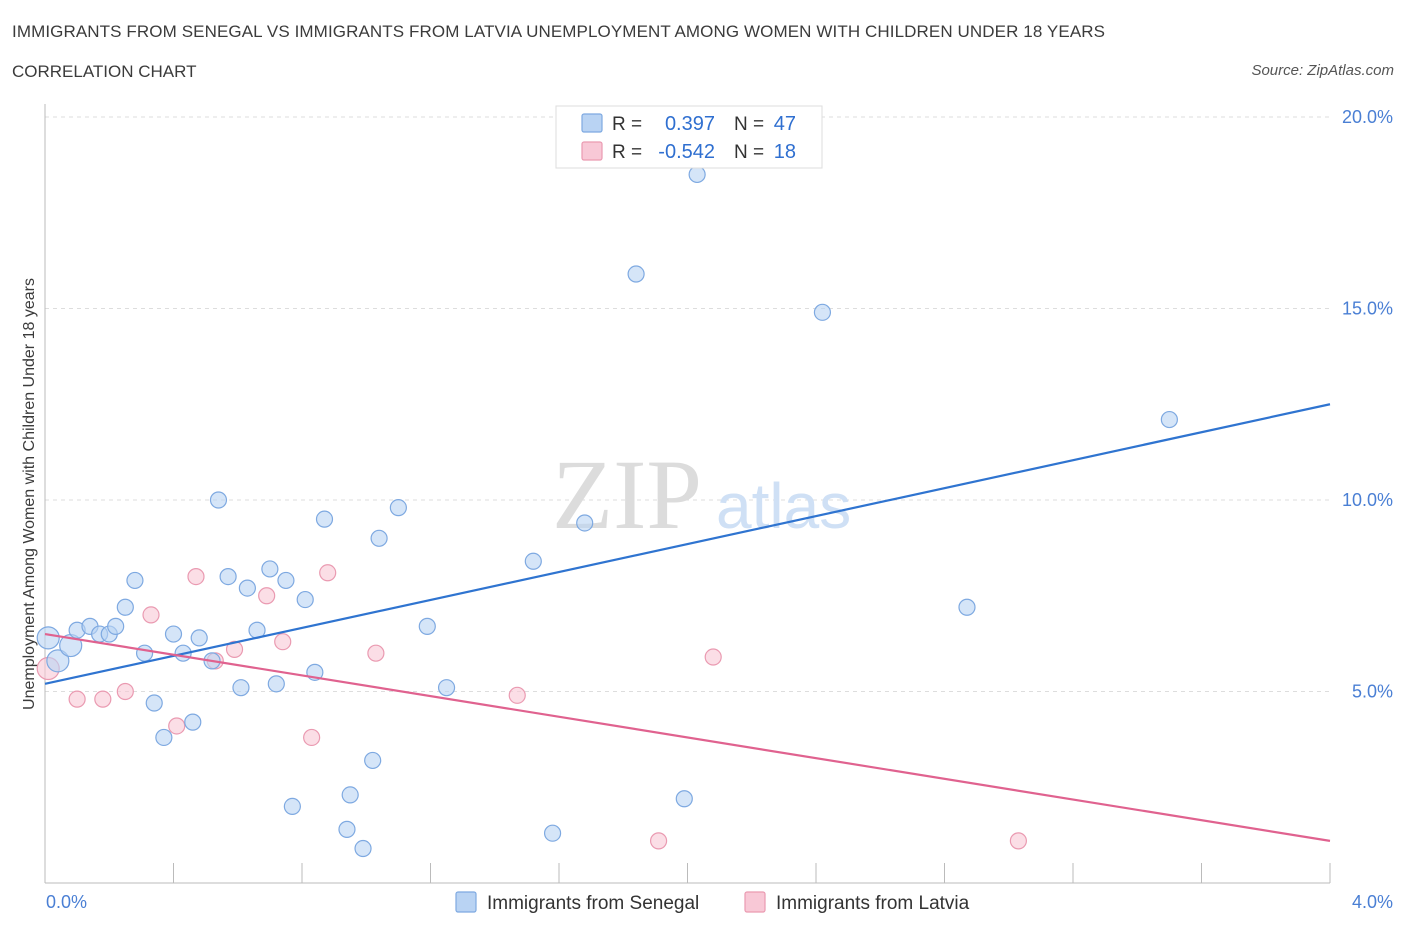  I want to click on stats-swatch-latvia, so click(592, 151).